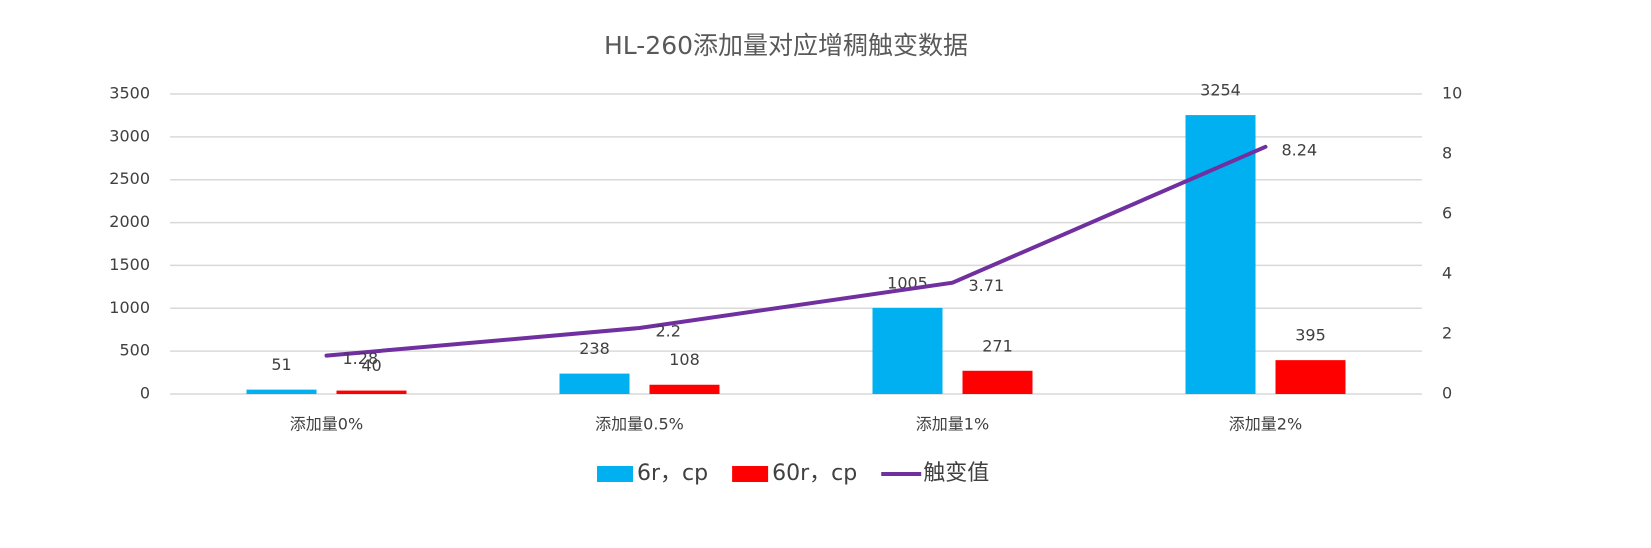 The width and height of the screenshot is (1651, 548). I want to click on data-label: 1.28, so click(361, 358).